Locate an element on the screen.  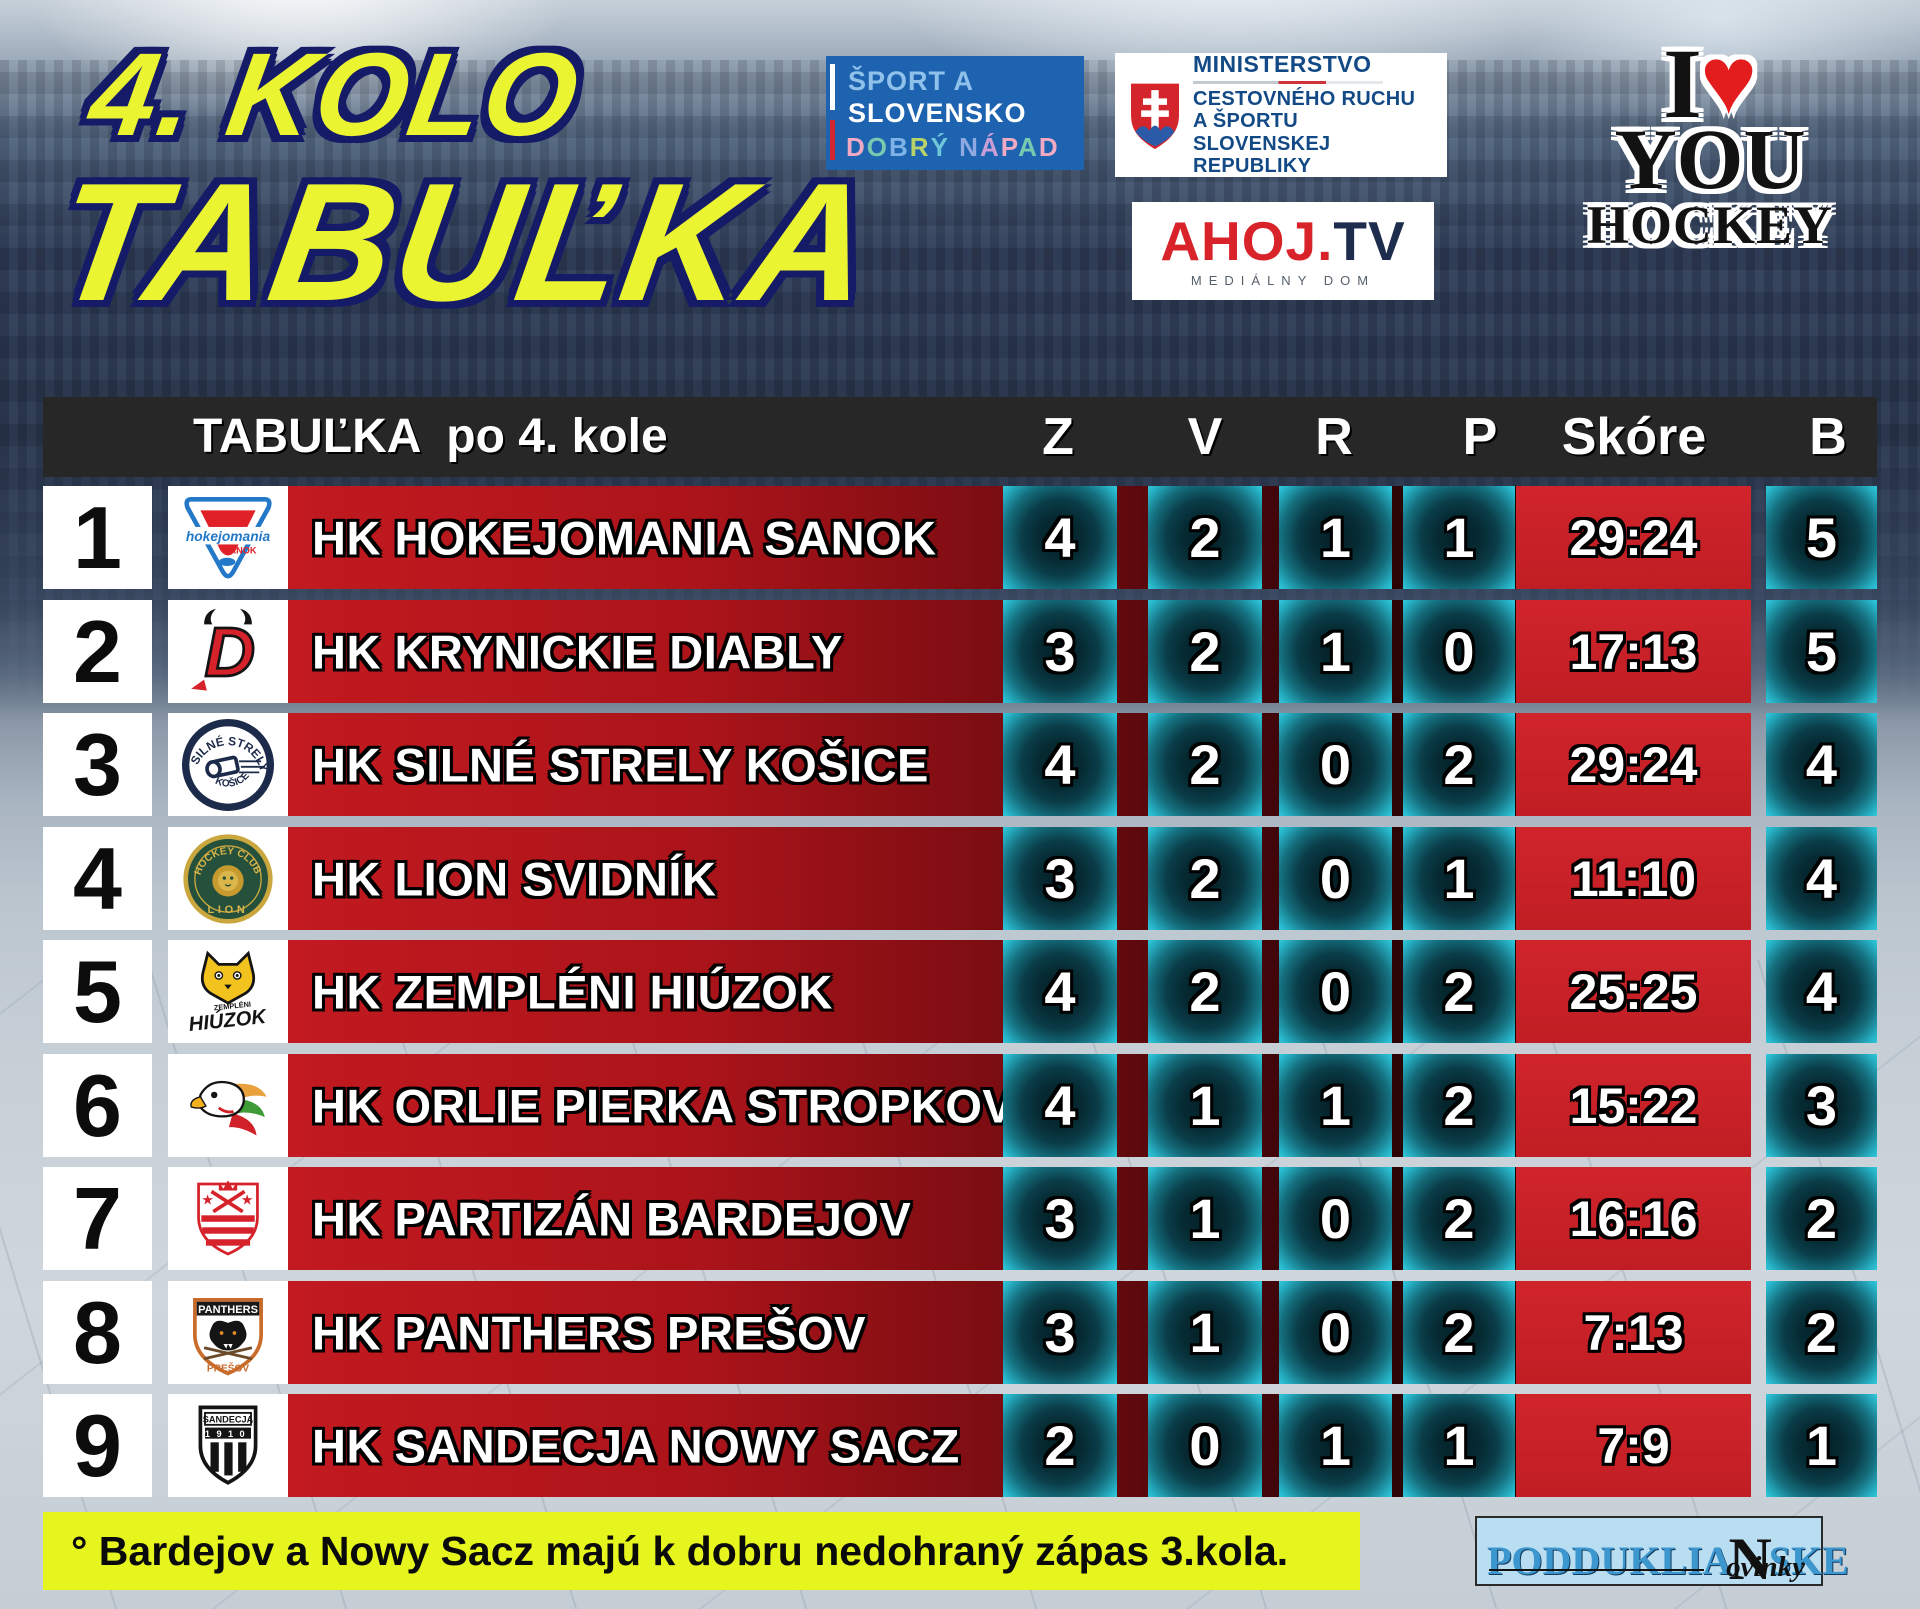
colored-letter: P is located at coordinates (1009, 147).